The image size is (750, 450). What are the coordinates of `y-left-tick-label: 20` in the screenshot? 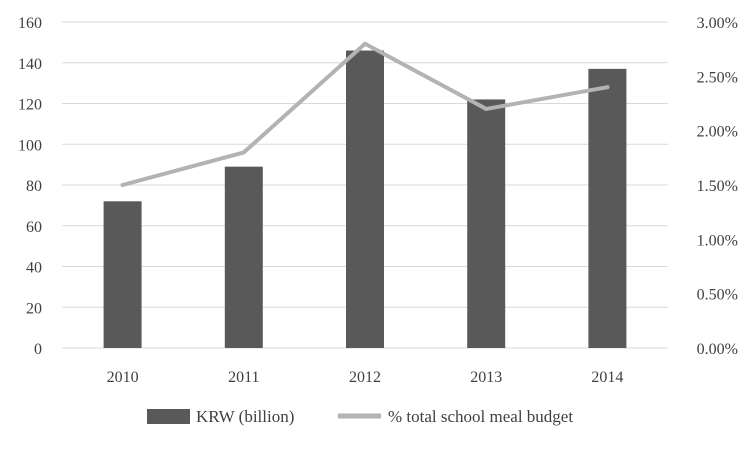 It's located at (34, 308).